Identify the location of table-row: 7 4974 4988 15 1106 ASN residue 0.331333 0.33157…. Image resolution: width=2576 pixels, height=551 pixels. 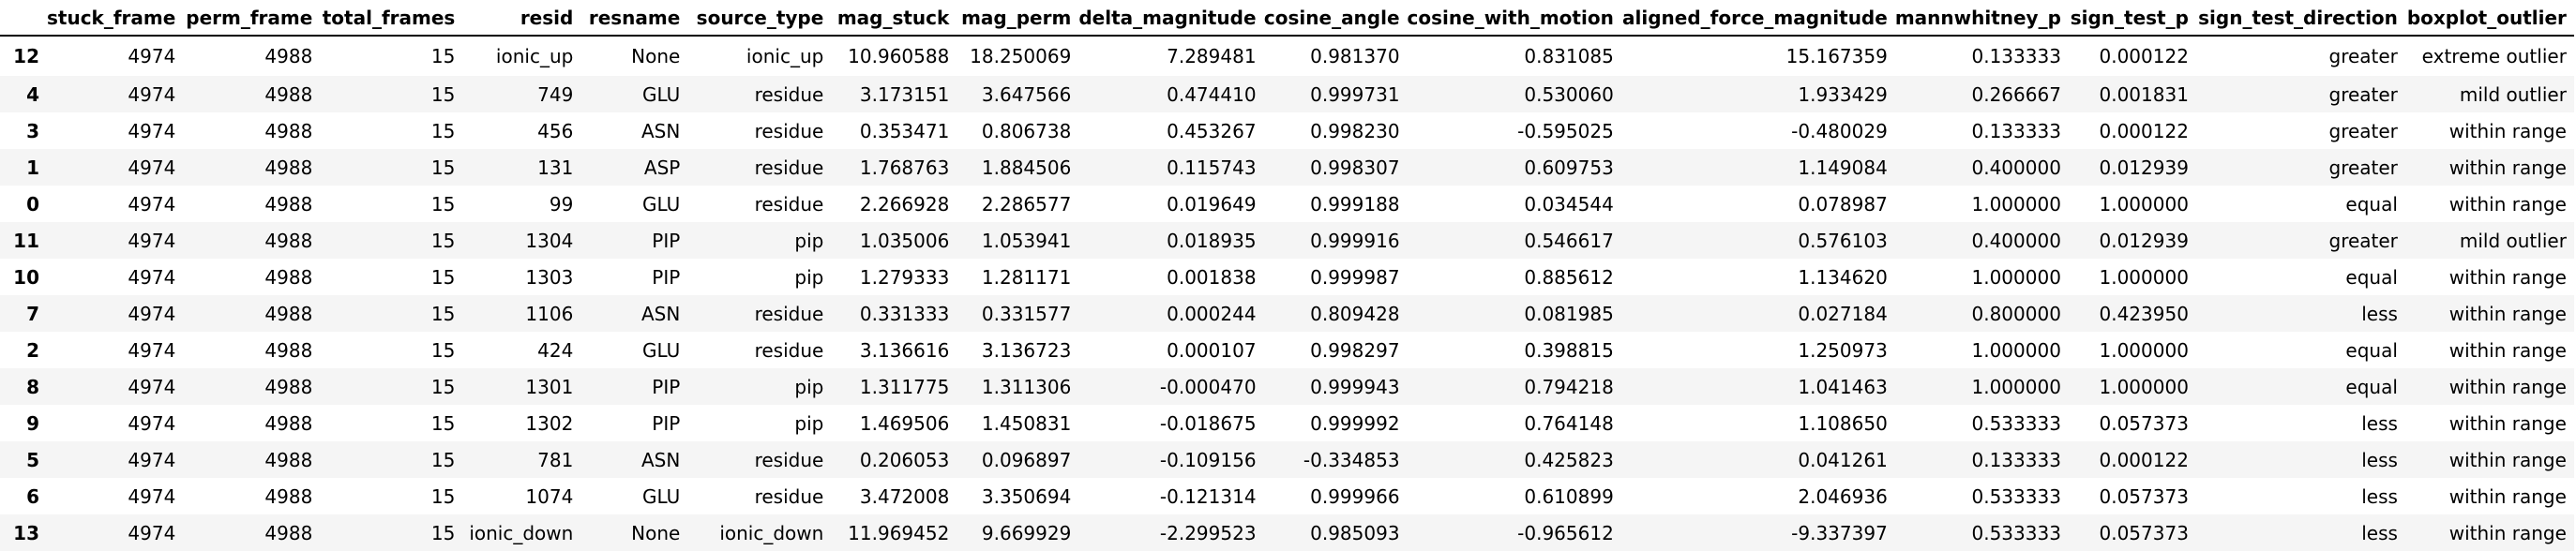
(1287, 313).